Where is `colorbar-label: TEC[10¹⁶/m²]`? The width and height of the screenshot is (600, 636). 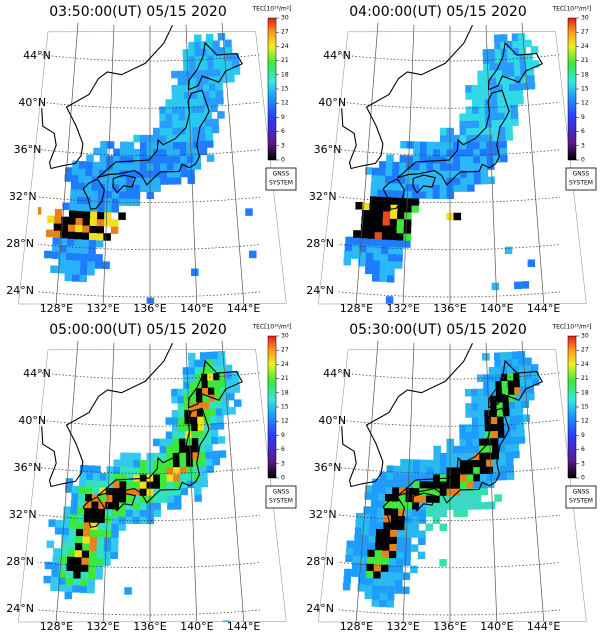
colorbar-label: TEC[10¹⁶/m²] is located at coordinates (571, 9).